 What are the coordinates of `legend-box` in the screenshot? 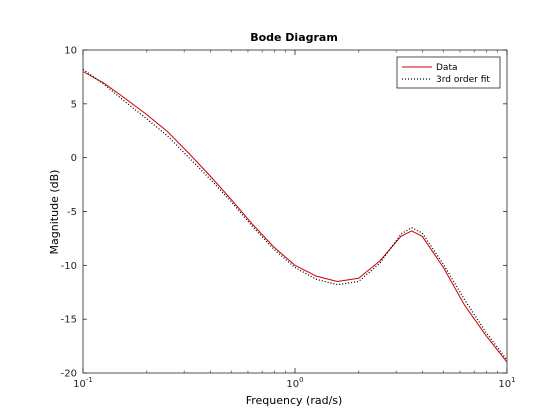 It's located at (448, 72).